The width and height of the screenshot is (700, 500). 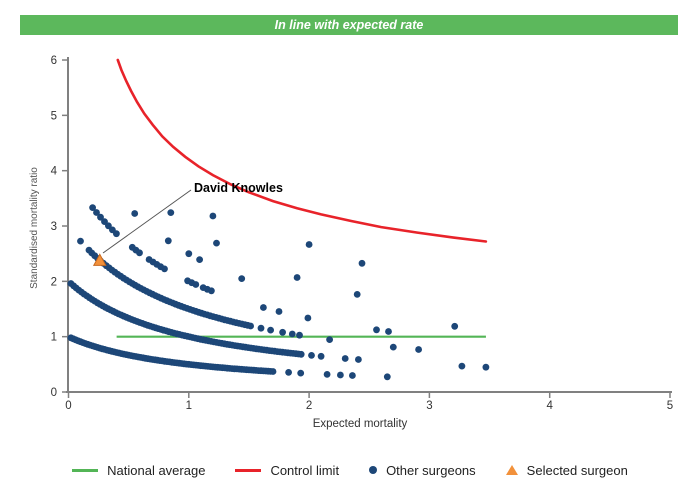 I want to click on x-tick-label: 0, so click(x=68, y=406).